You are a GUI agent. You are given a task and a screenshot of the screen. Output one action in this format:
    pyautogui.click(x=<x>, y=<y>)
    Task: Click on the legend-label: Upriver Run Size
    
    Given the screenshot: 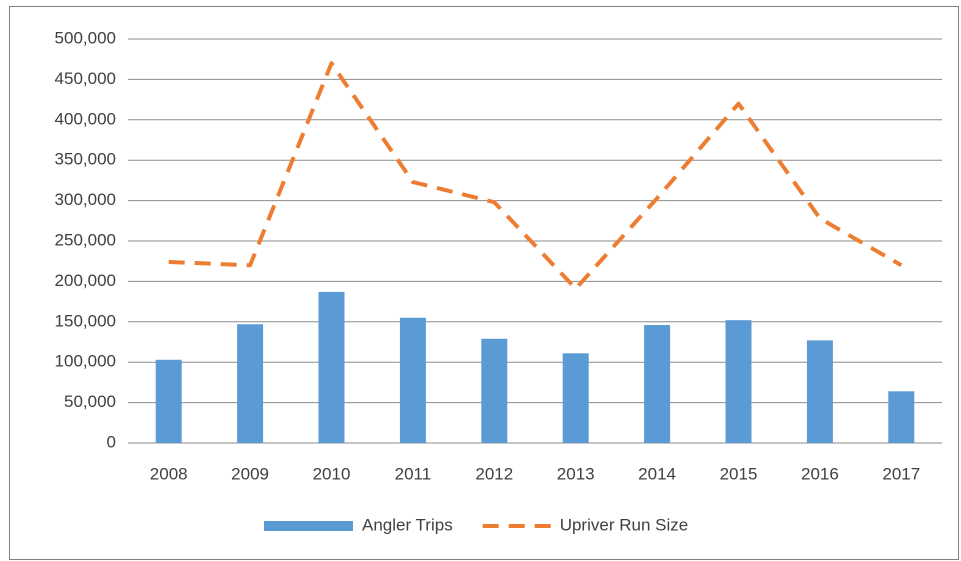 What is the action you would take?
    pyautogui.click(x=624, y=524)
    